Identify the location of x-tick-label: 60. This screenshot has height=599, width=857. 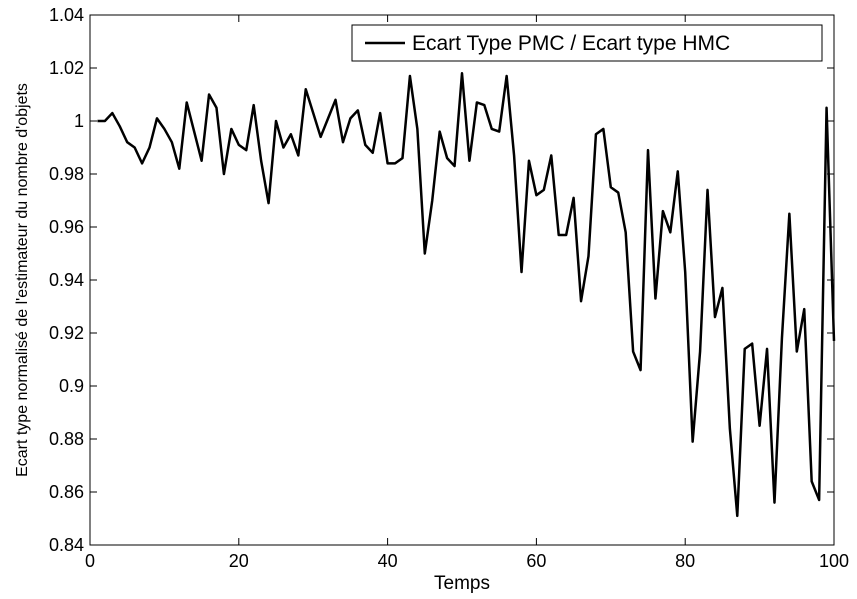
(536, 561).